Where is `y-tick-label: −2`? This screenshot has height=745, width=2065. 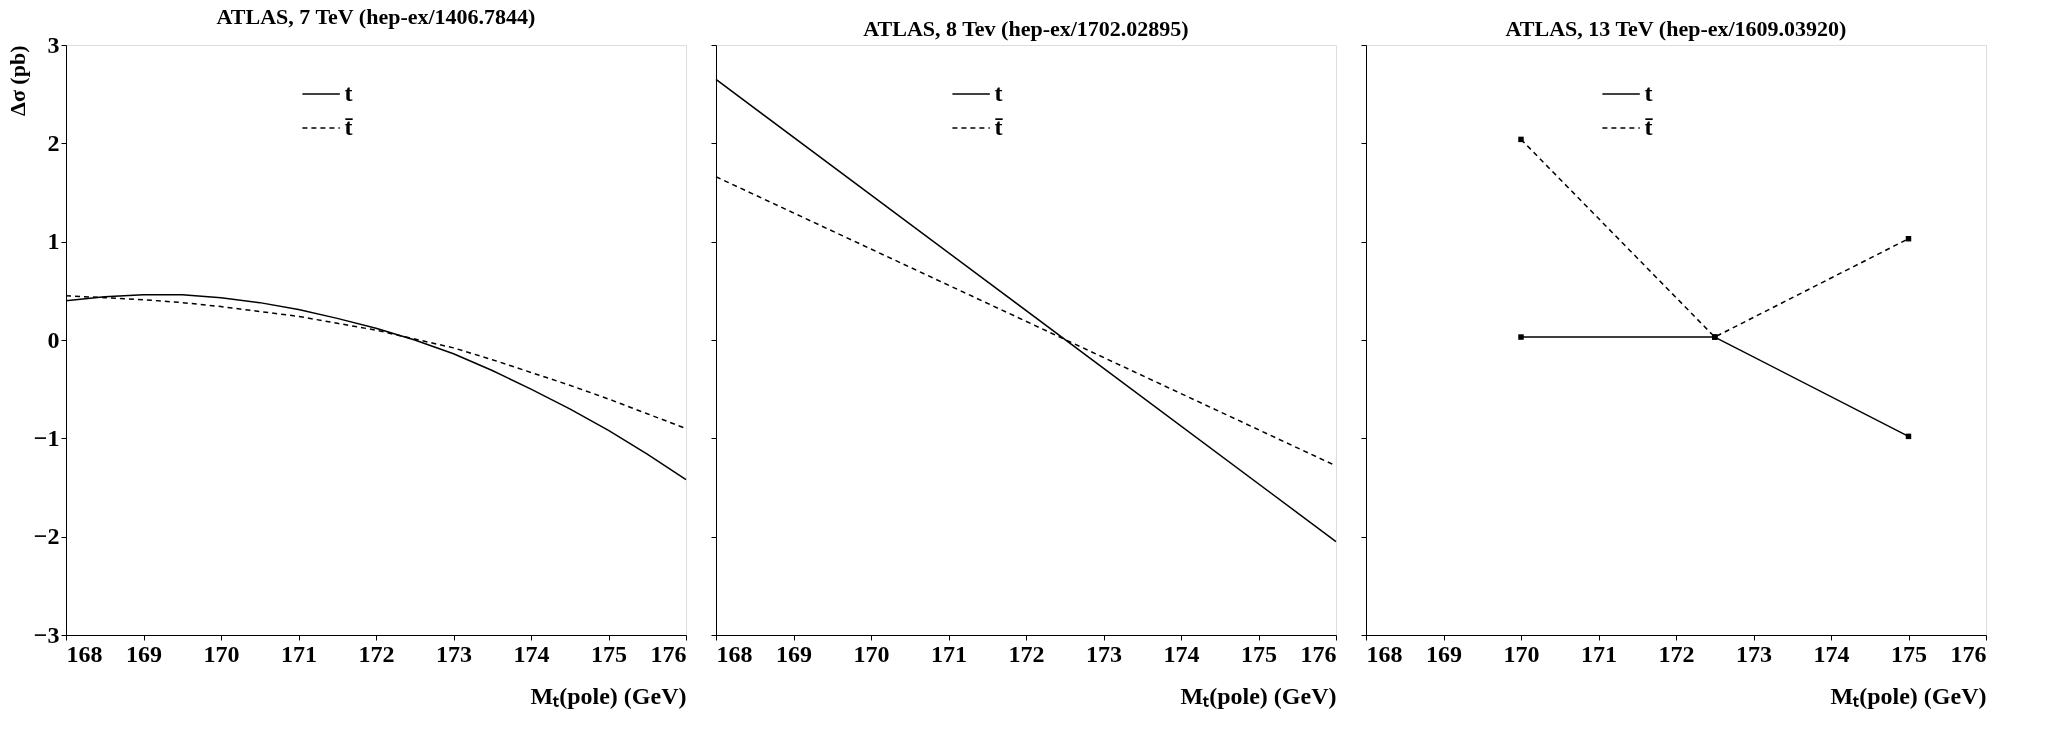 y-tick-label: −2 is located at coordinates (46, 536).